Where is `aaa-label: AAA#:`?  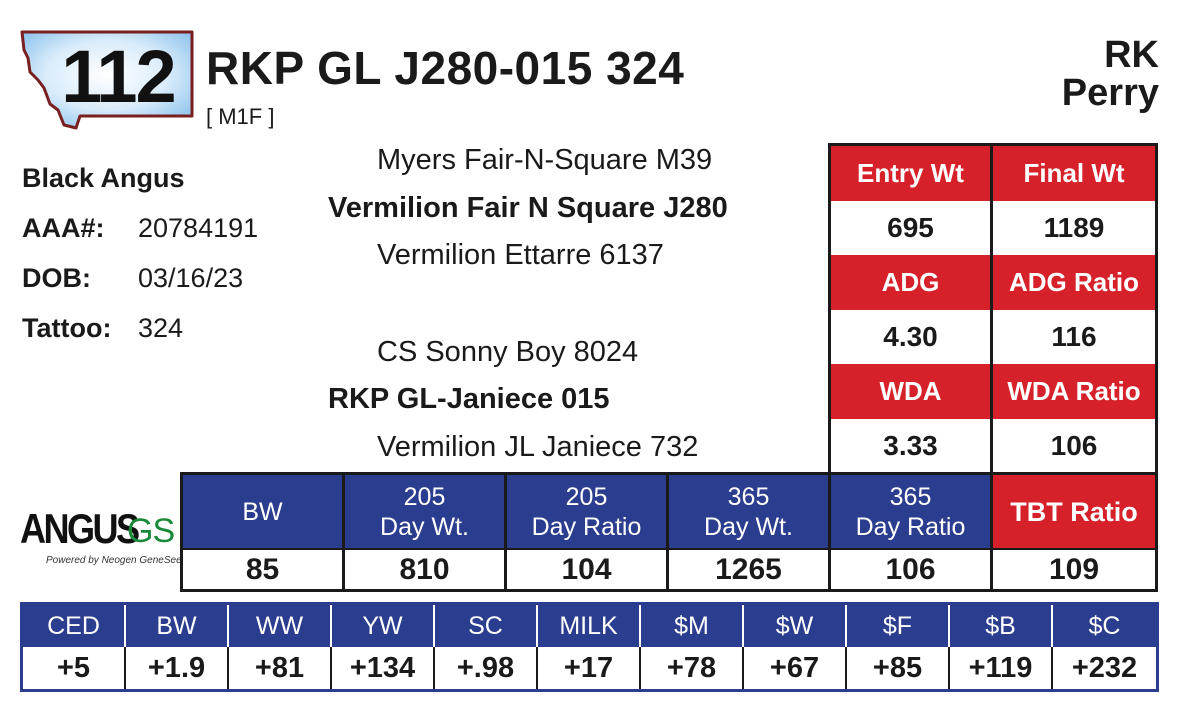 aaa-label: AAA#: is located at coordinates (63, 228).